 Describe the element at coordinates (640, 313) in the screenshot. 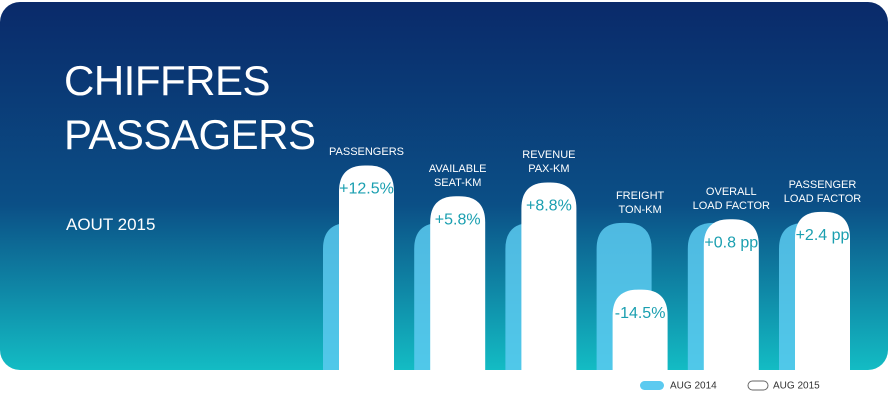

I see `value-label: -14.5%` at that location.